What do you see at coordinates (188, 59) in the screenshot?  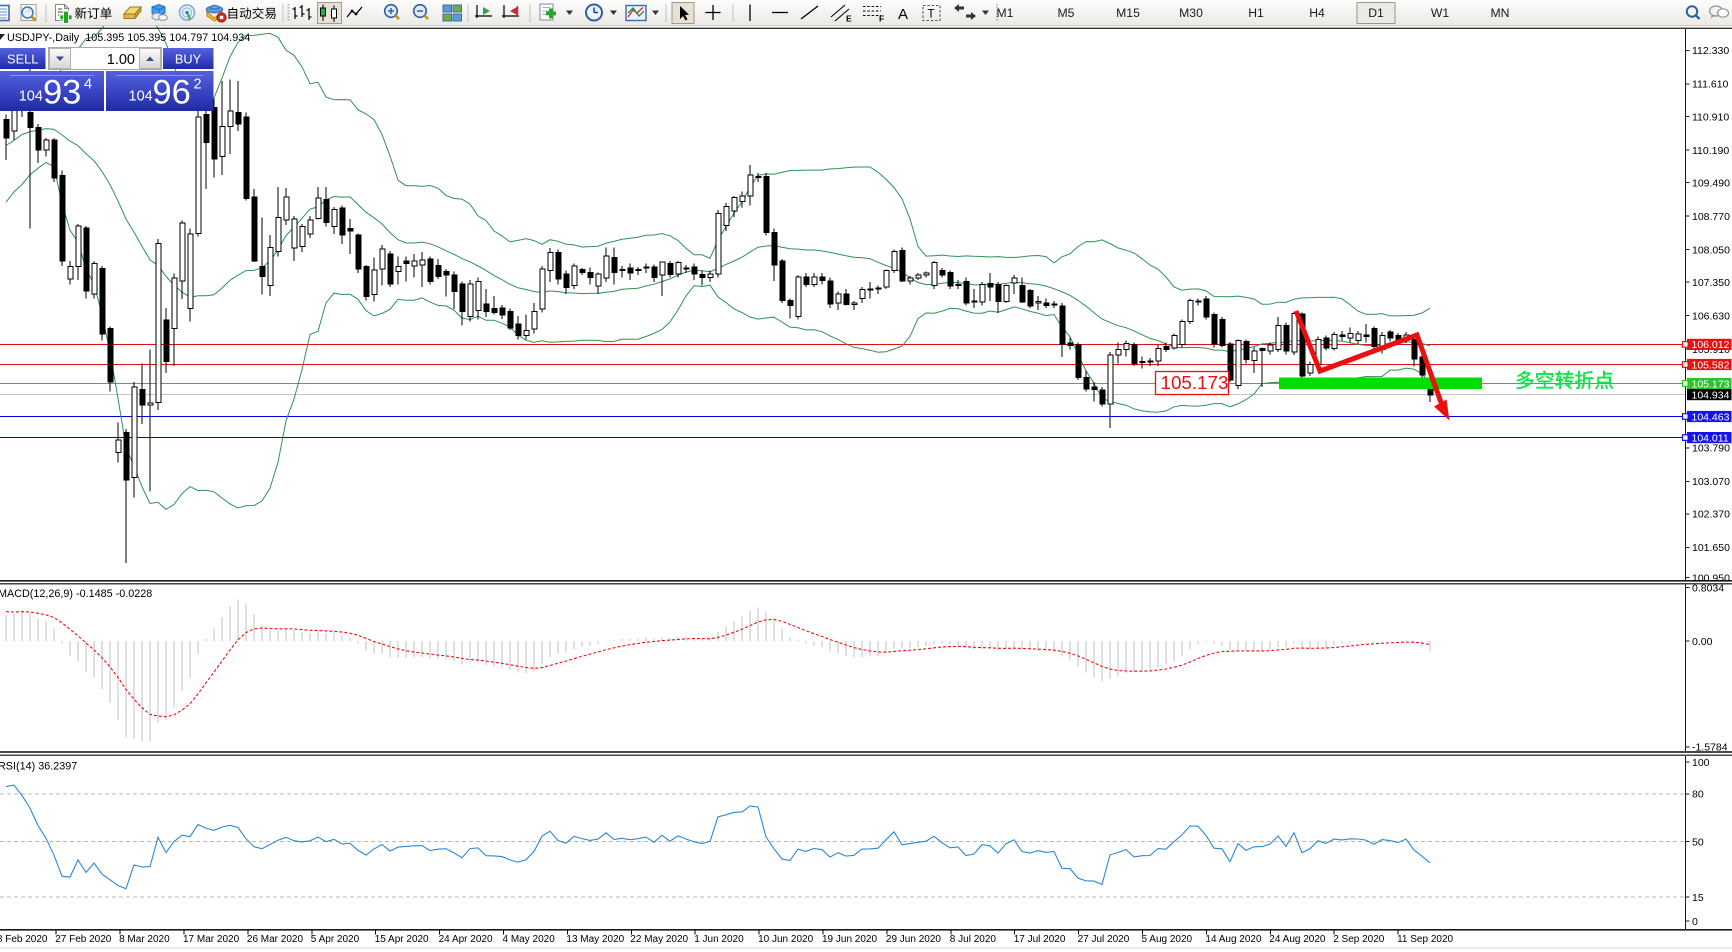 I see `svg-text: BUY` at bounding box center [188, 59].